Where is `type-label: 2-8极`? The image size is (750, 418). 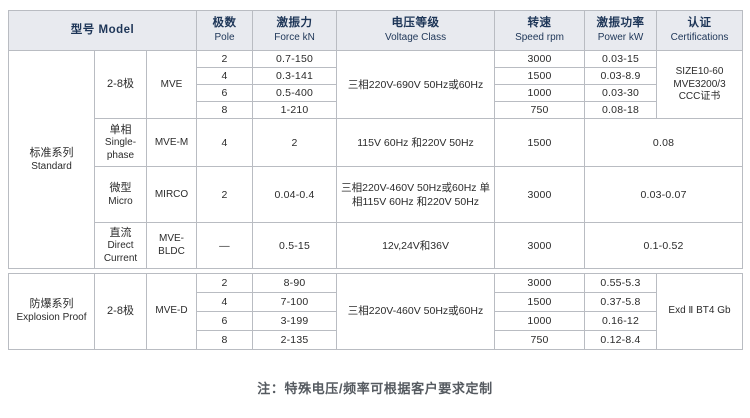 type-label: 2-8极 is located at coordinates (120, 310).